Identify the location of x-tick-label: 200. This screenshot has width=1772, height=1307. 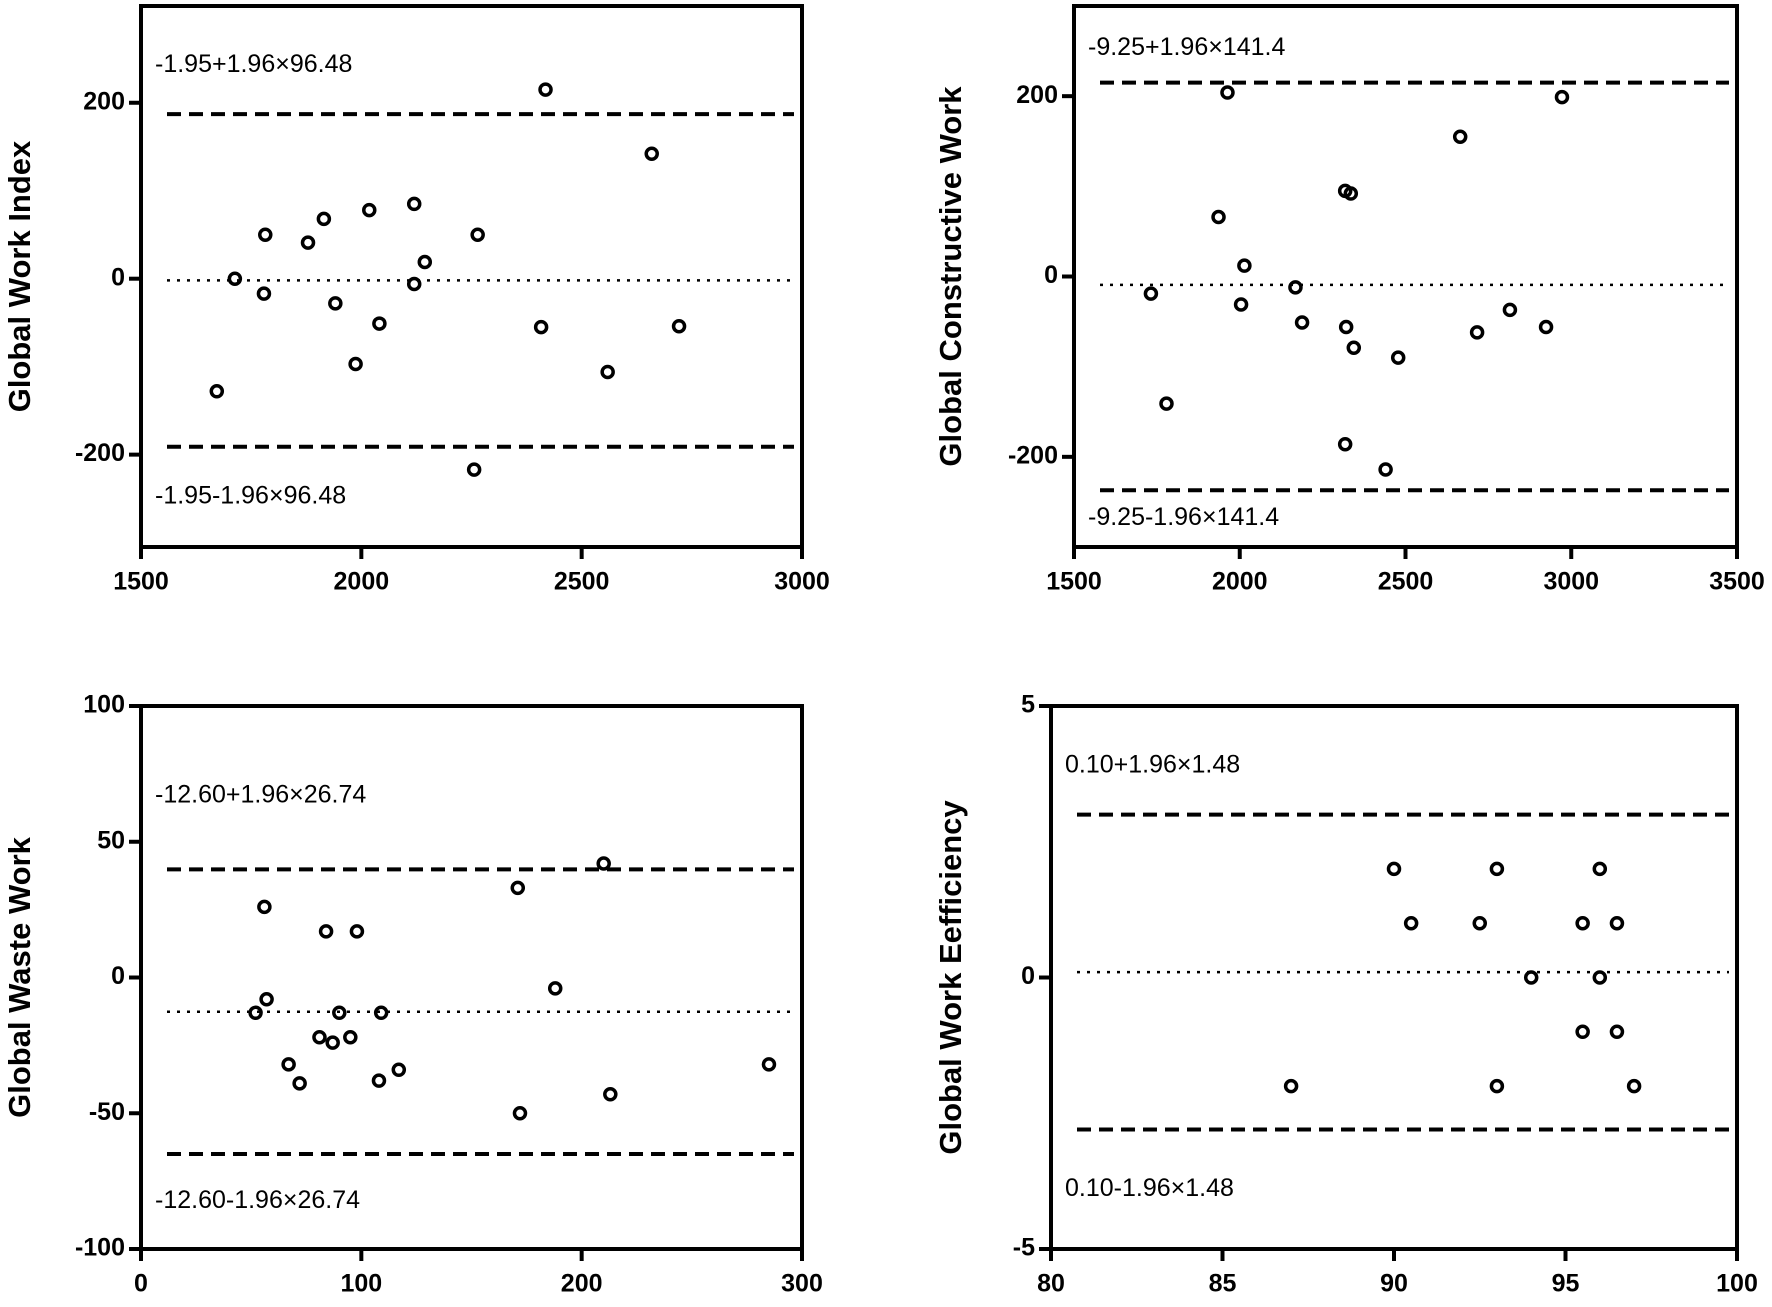
(582, 1284).